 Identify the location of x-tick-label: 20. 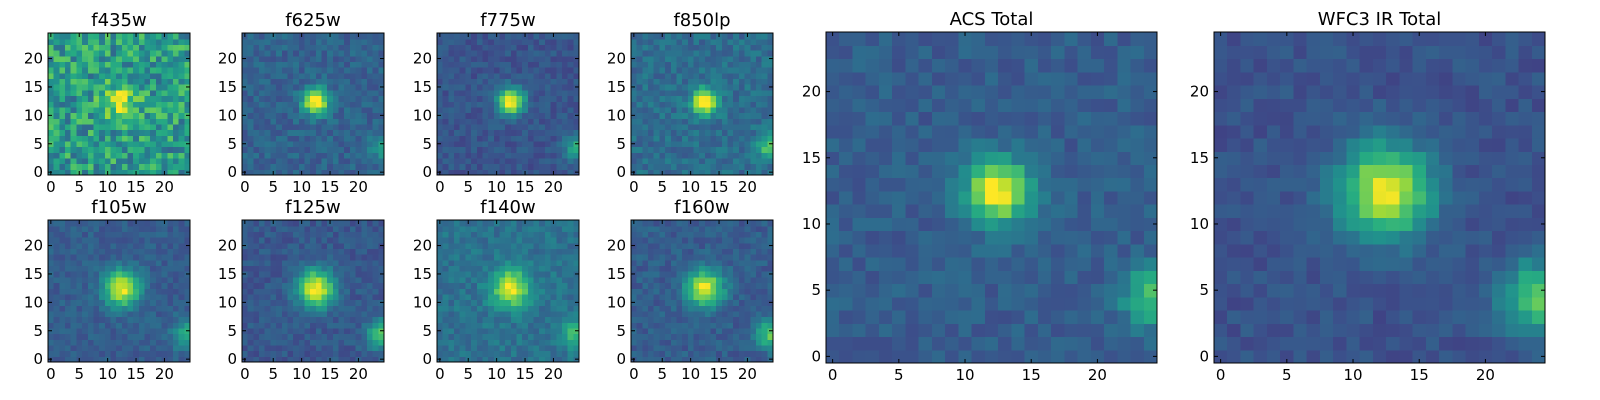
(358, 187).